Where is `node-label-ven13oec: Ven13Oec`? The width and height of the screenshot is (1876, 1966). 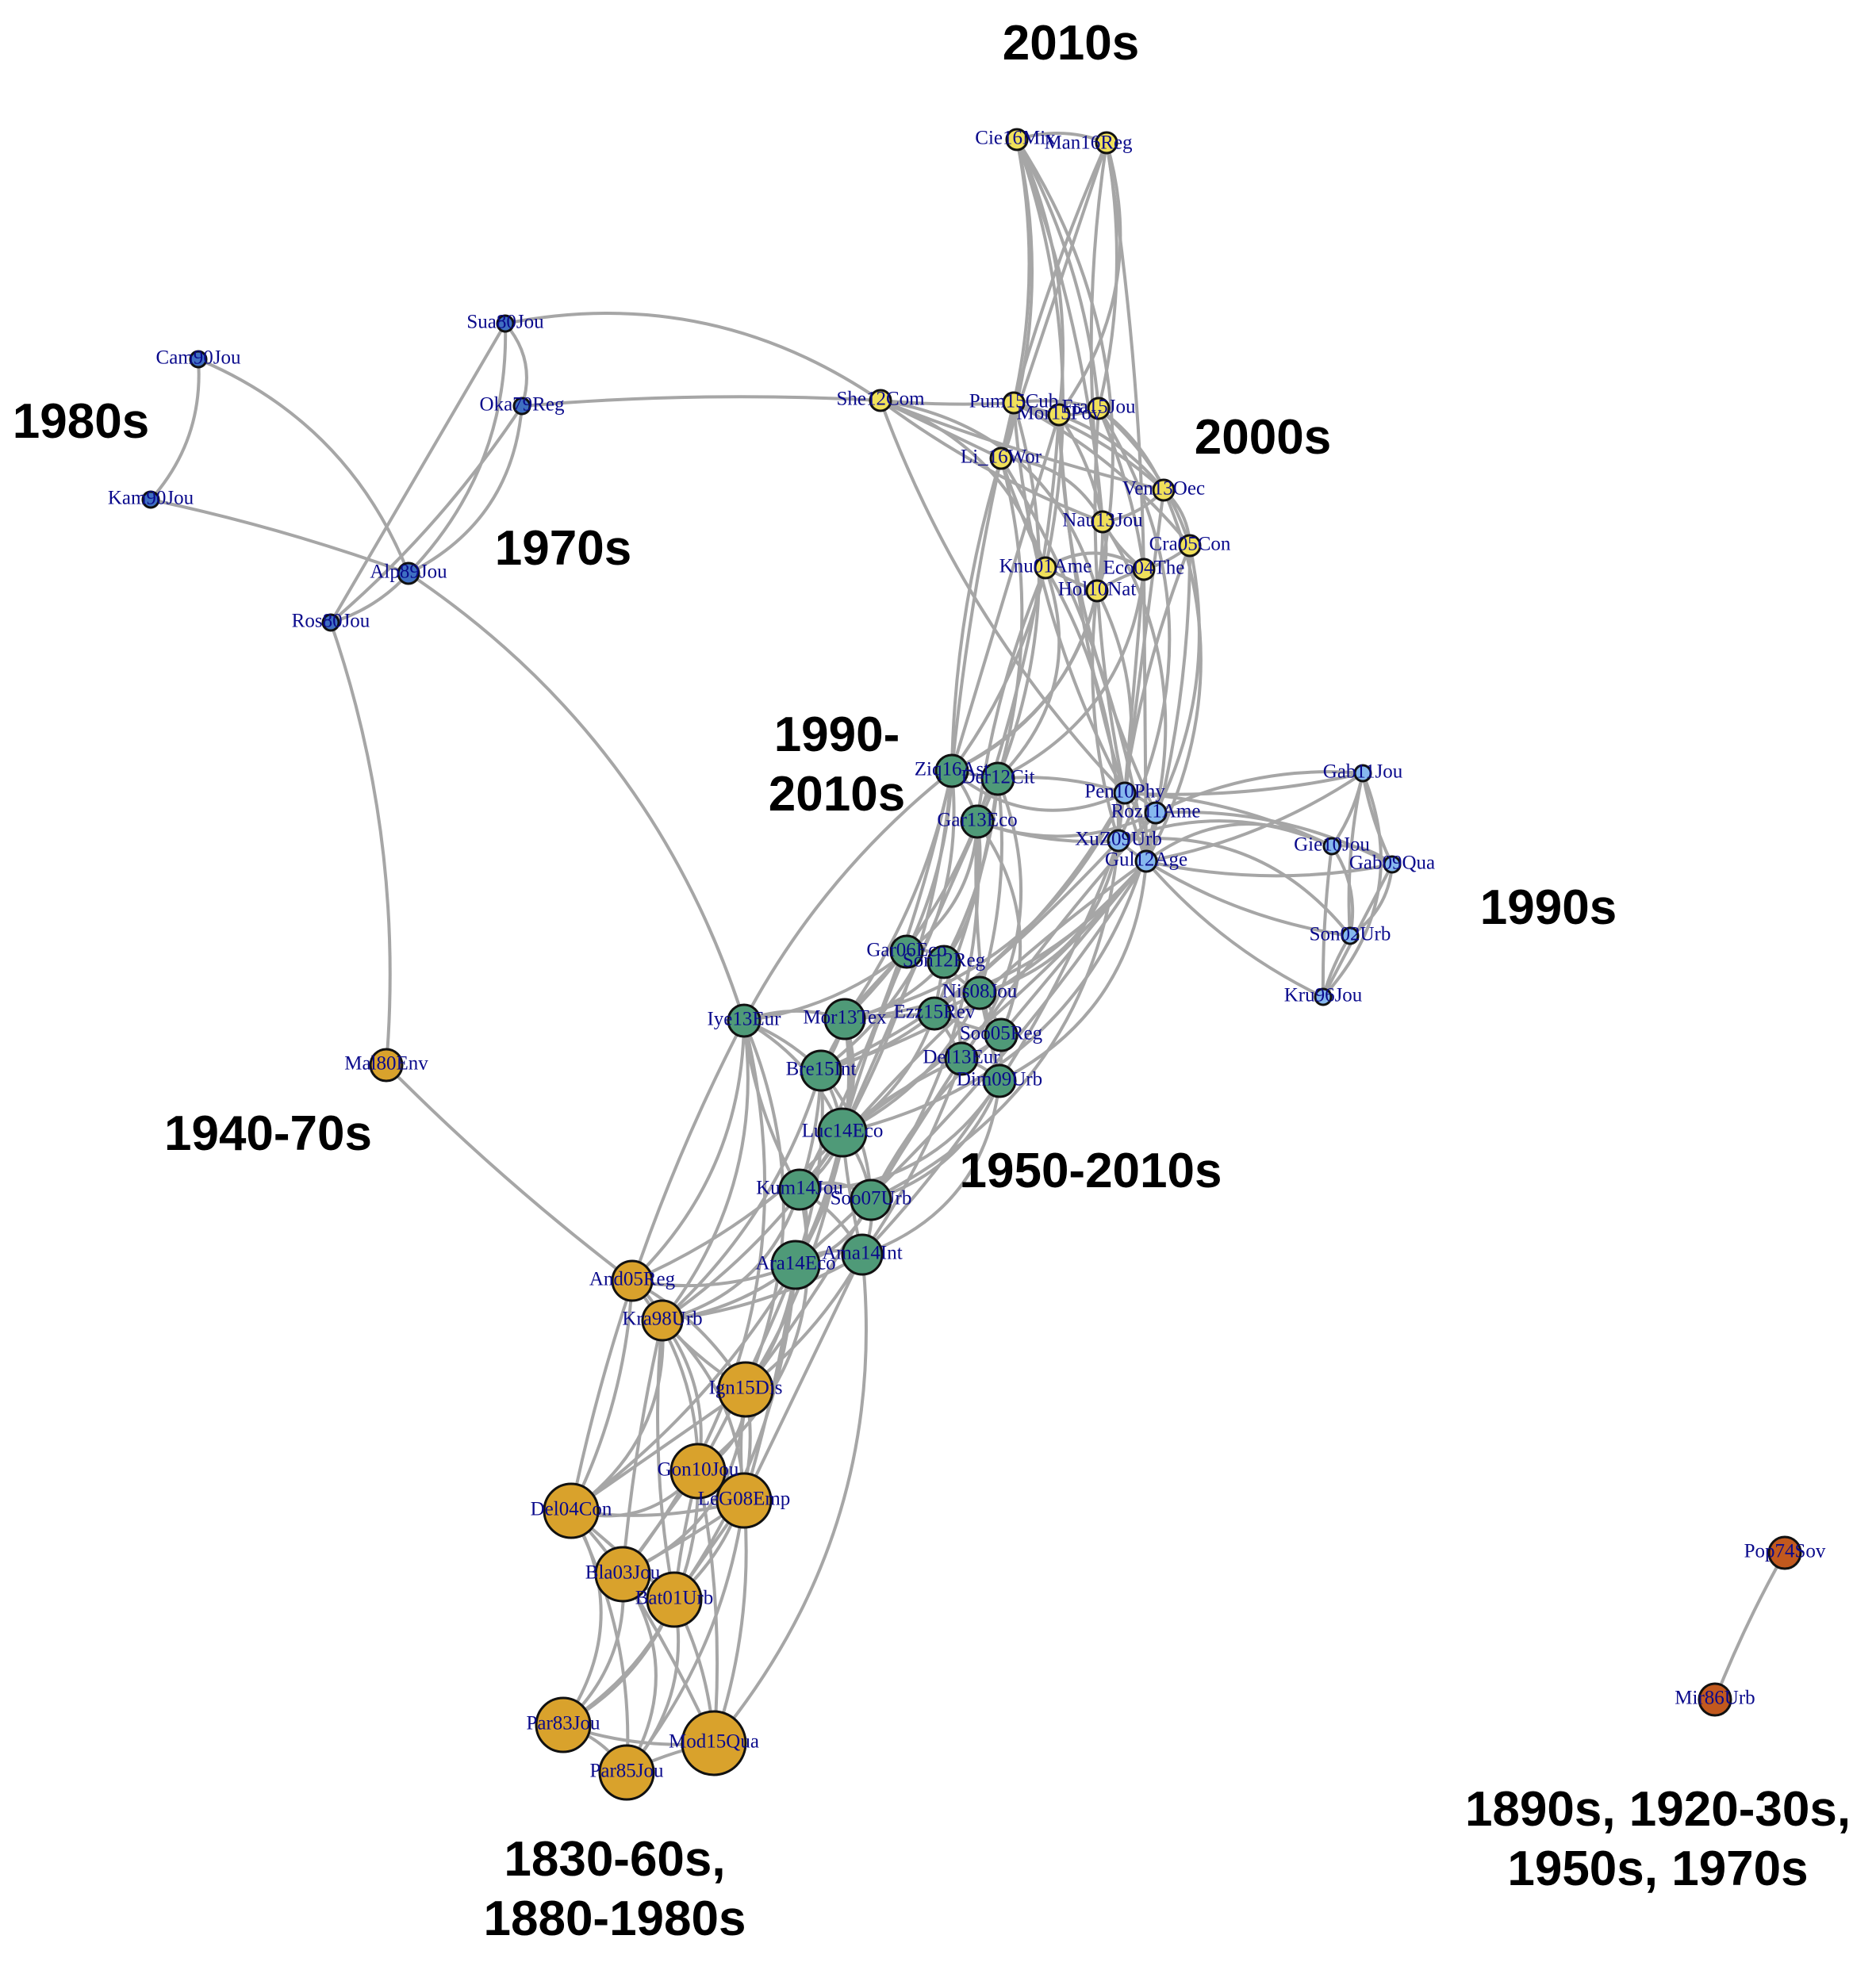 node-label-ven13oec: Ven13Oec is located at coordinates (1163, 489).